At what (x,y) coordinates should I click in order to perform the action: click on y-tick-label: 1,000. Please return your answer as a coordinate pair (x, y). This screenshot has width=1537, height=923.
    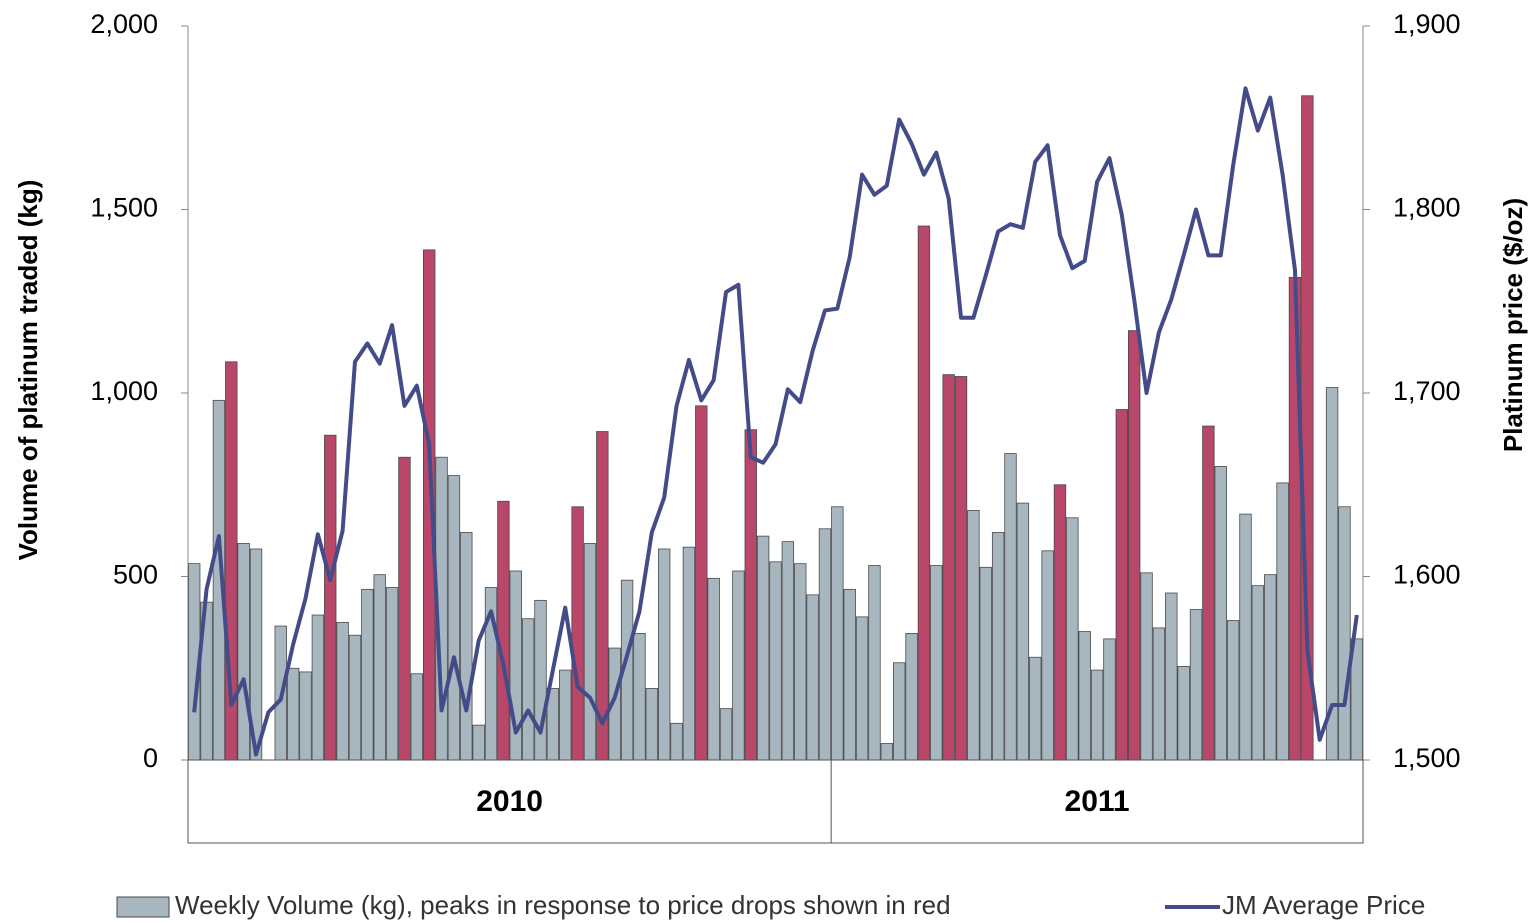
    Looking at the image, I should click on (124, 391).